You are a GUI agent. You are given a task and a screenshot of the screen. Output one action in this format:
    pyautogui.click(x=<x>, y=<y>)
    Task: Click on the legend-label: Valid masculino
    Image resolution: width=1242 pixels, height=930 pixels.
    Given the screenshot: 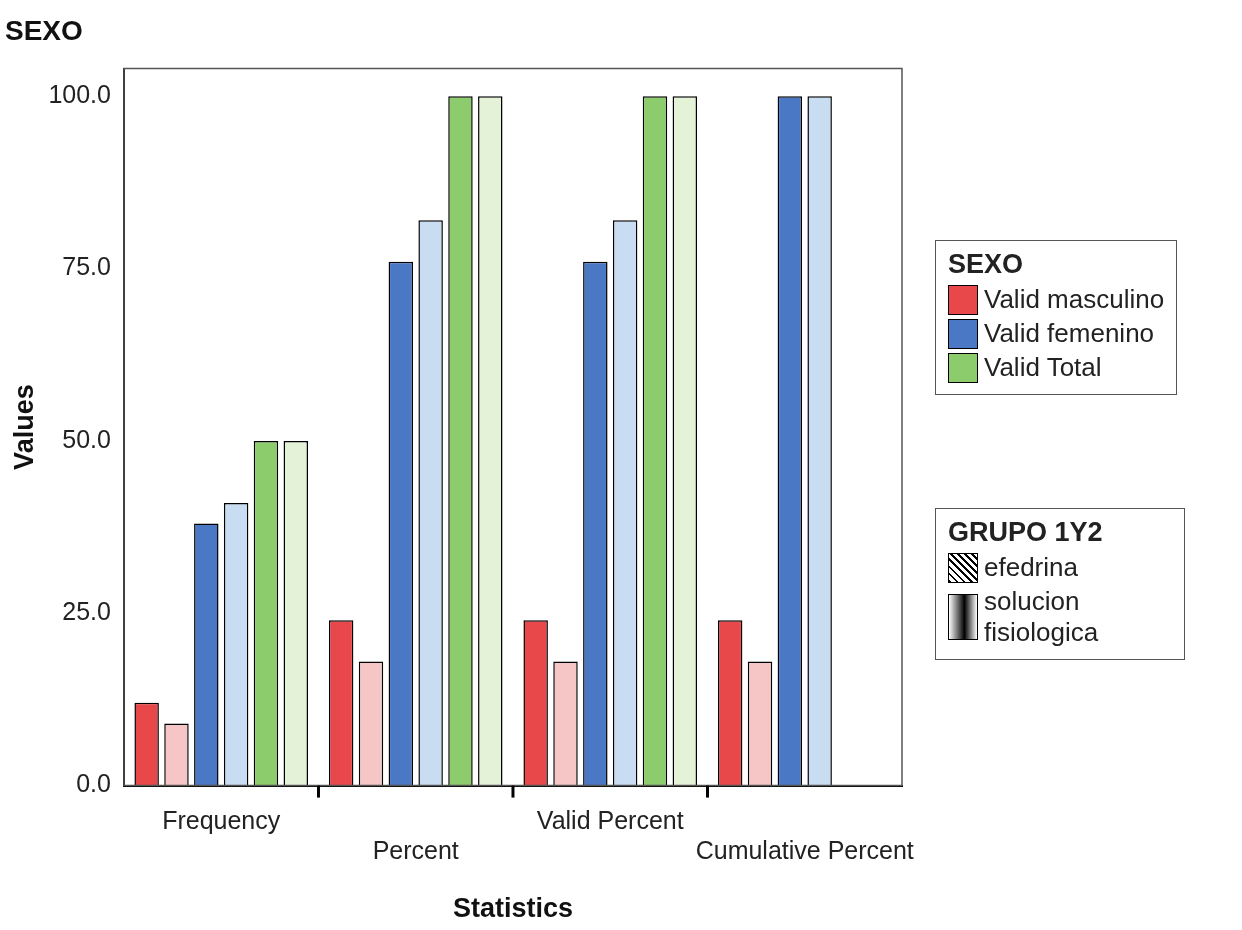 What is the action you would take?
    pyautogui.click(x=1074, y=299)
    